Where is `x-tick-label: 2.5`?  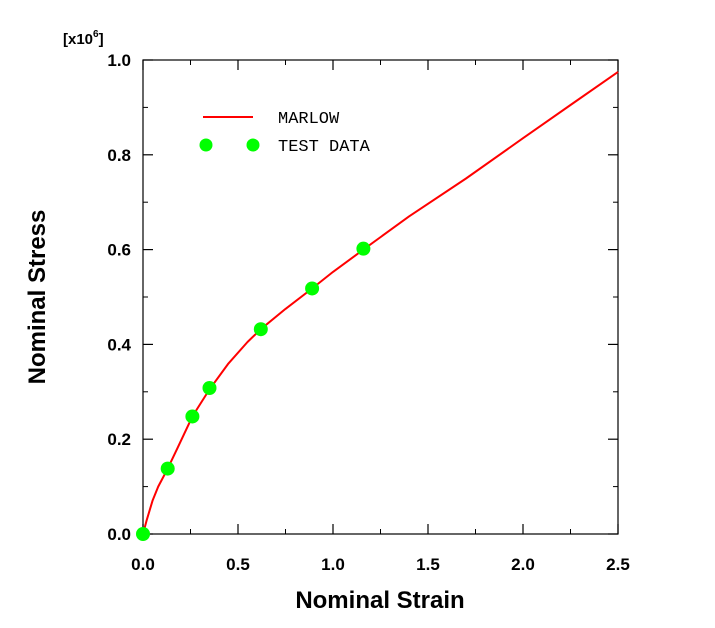
x-tick-label: 2.5 is located at coordinates (618, 564).